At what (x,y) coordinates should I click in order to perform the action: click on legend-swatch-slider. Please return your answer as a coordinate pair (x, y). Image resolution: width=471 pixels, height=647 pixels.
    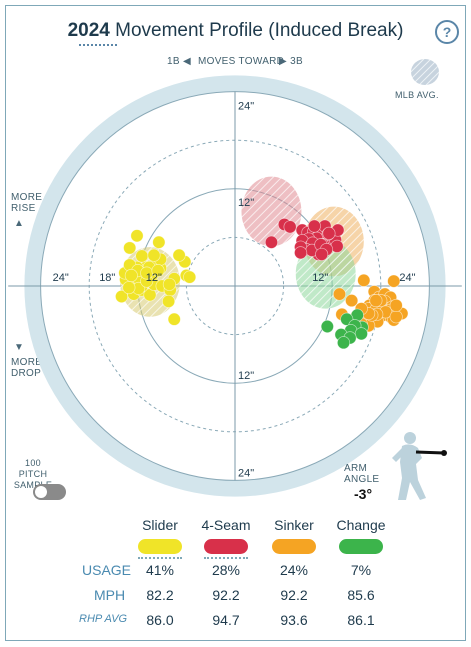
    Looking at the image, I should click on (160, 546).